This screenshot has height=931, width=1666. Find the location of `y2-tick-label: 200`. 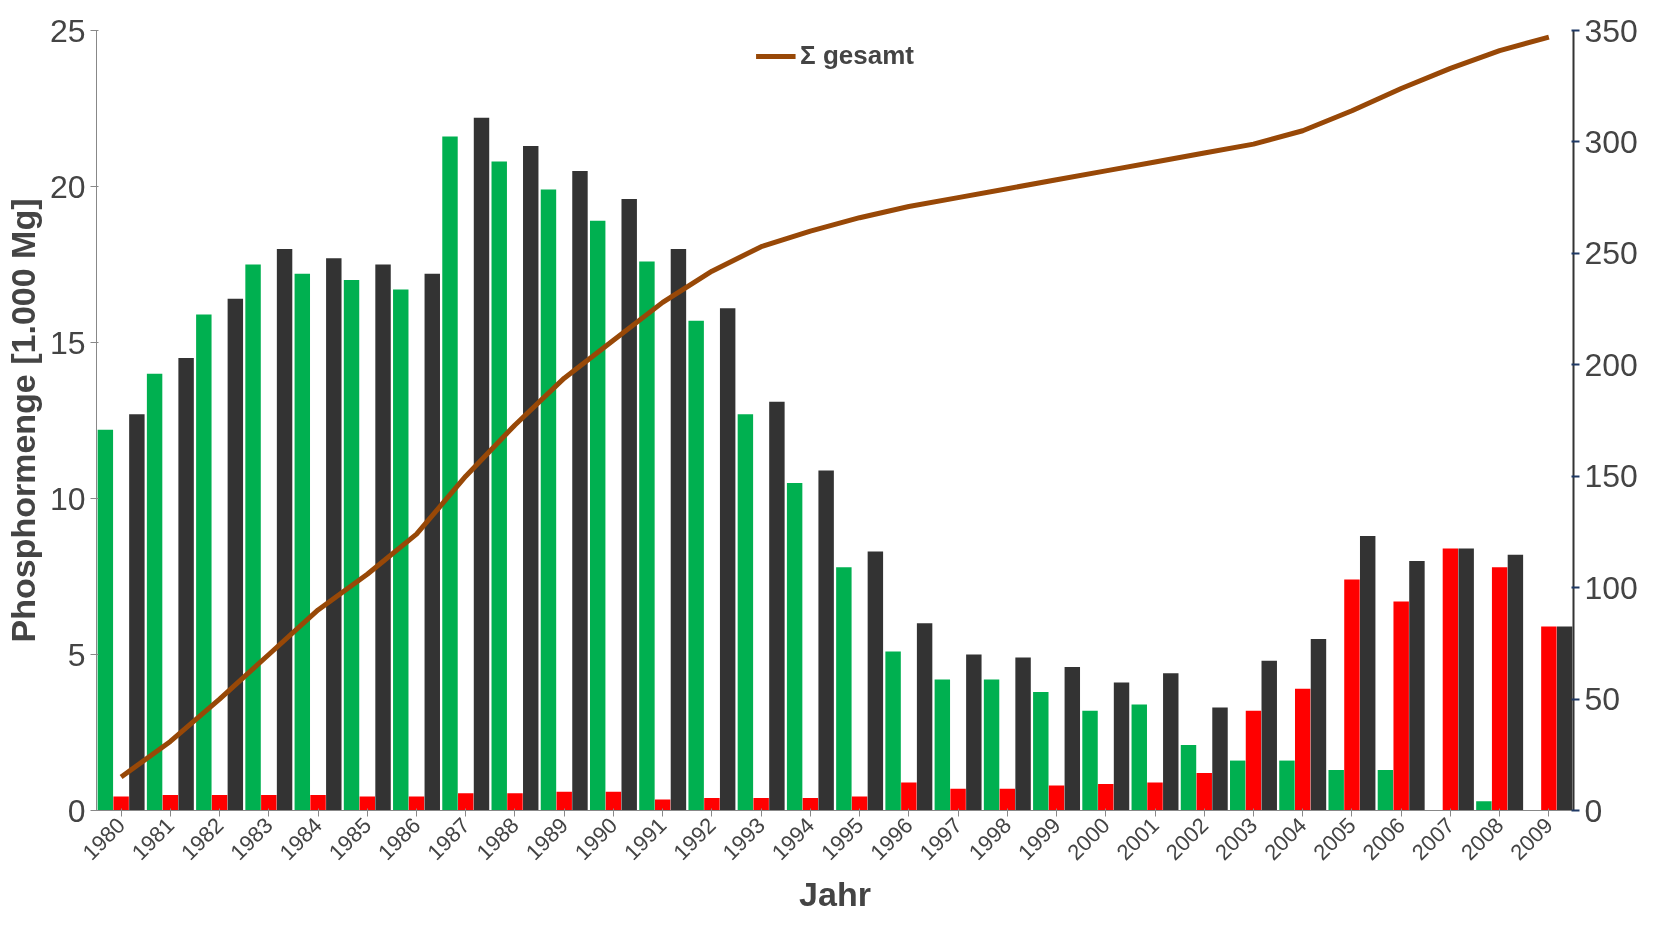

y2-tick-label: 200 is located at coordinates (1611, 364).